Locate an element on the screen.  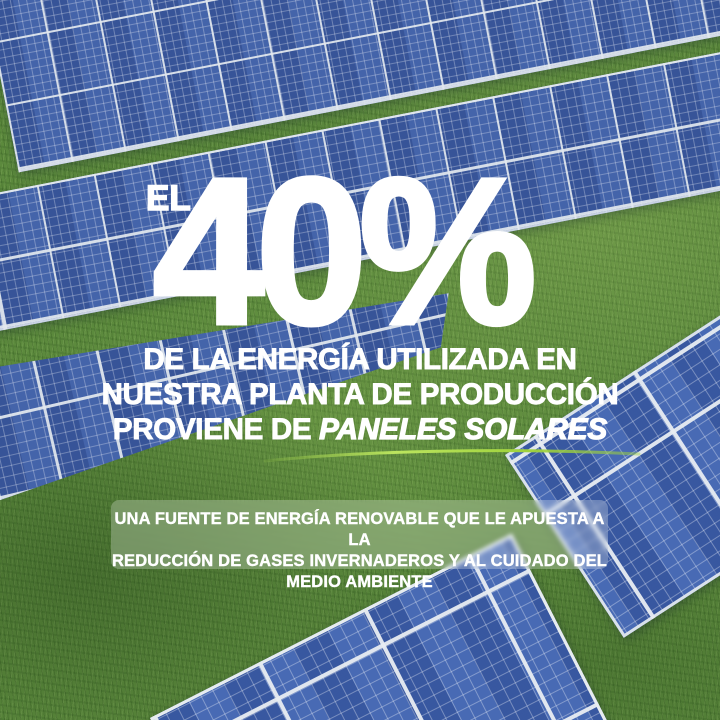
badge-line-3: MEDIO AMBIENTE is located at coordinates (359, 582).